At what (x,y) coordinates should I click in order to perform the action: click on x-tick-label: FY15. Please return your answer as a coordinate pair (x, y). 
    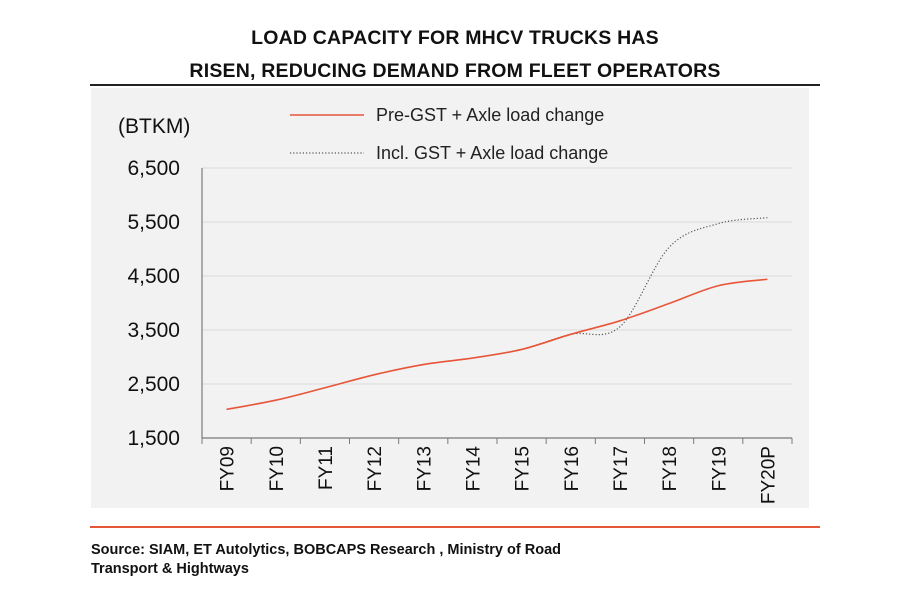
    Looking at the image, I should click on (523, 468).